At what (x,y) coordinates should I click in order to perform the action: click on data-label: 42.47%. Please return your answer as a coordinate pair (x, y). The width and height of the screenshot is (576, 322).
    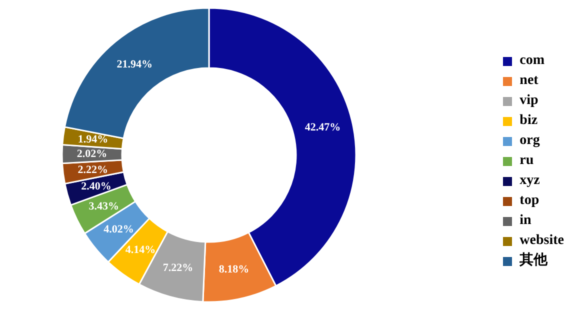
    Looking at the image, I should click on (322, 128).